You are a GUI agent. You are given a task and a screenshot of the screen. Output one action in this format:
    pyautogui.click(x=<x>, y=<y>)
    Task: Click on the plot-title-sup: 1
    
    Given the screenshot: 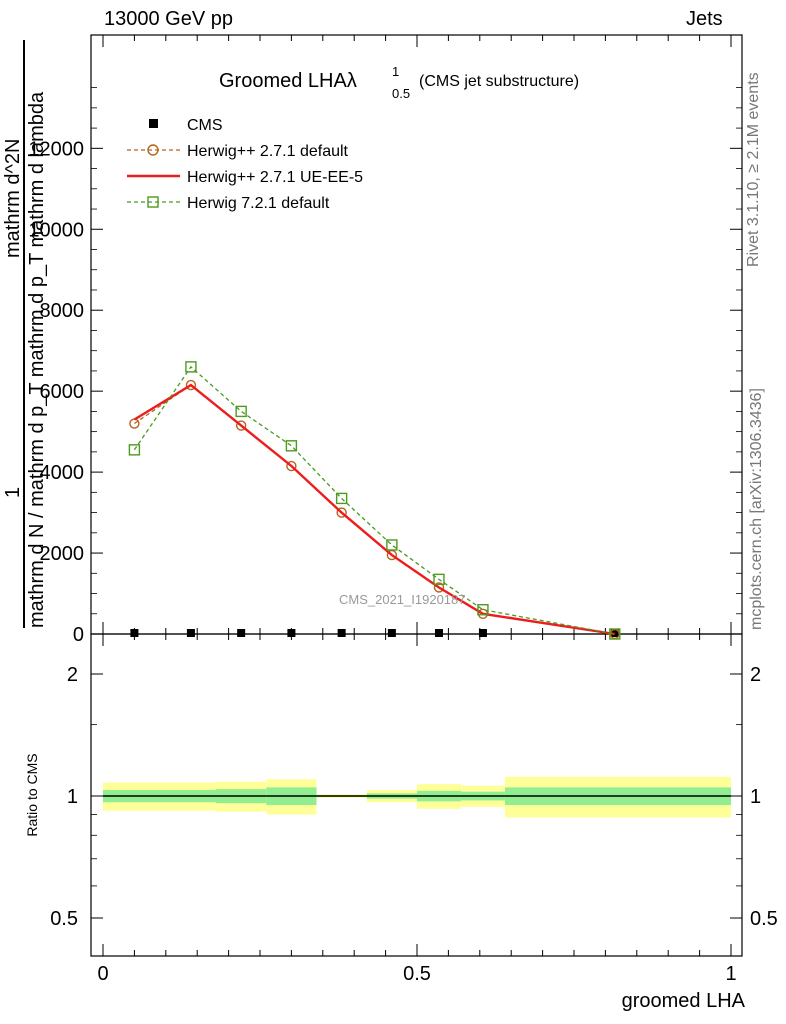 What is the action you would take?
    pyautogui.click(x=395, y=71)
    